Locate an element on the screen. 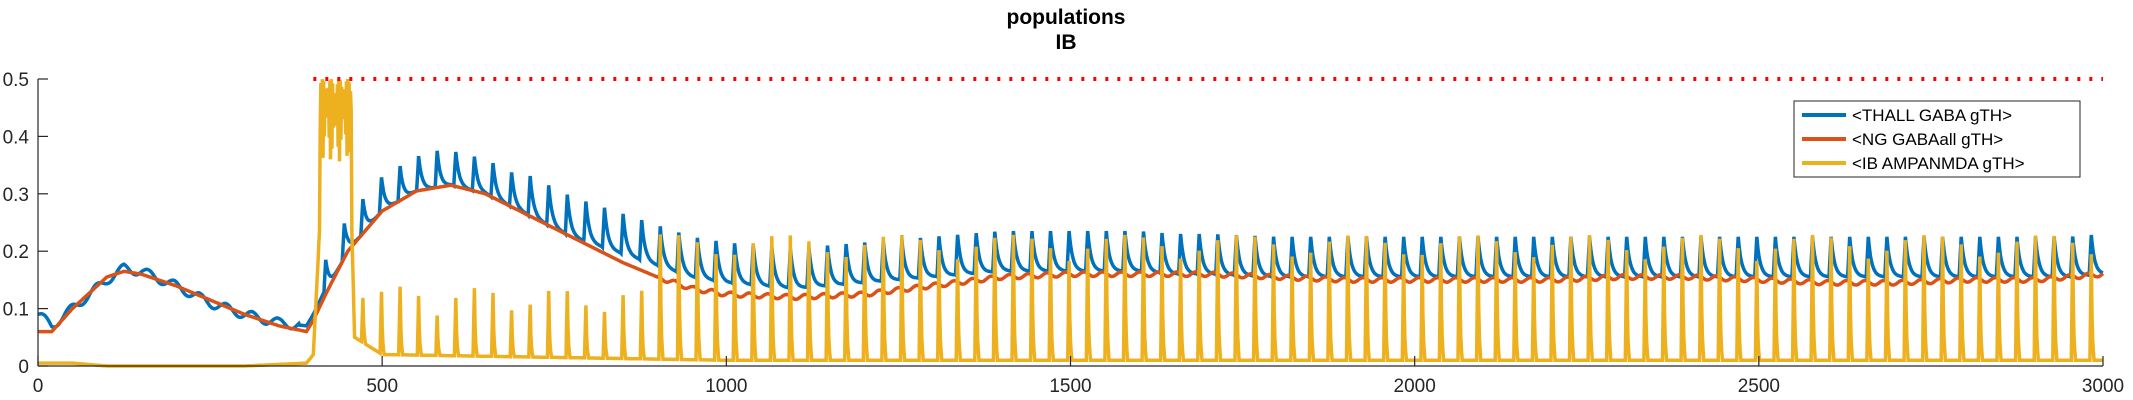  y-tick-label: 0.3 is located at coordinates (16, 195).